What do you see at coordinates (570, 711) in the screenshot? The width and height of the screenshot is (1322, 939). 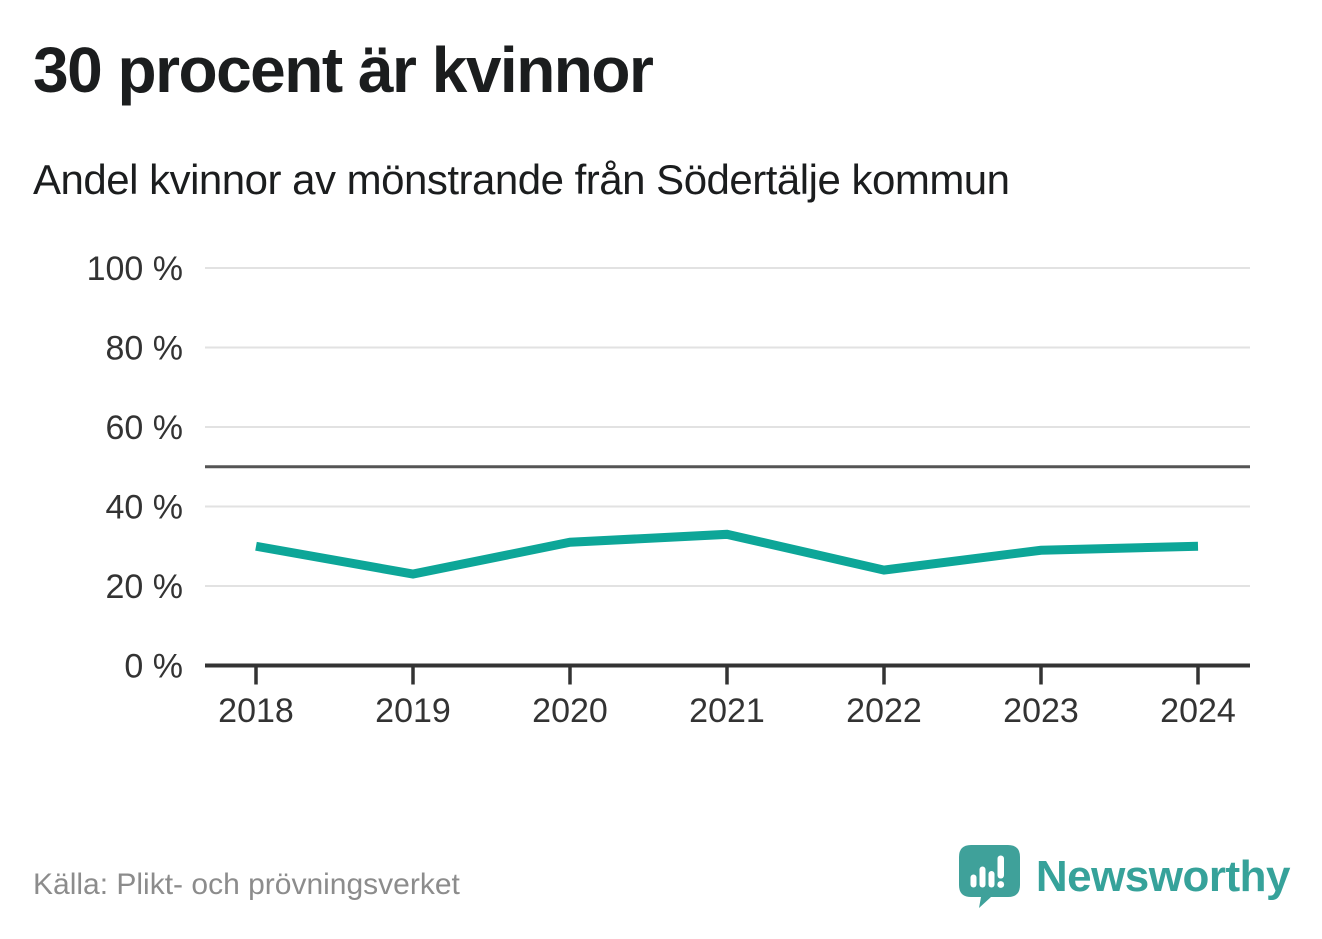 I see `x-tick-label: 2020` at bounding box center [570, 711].